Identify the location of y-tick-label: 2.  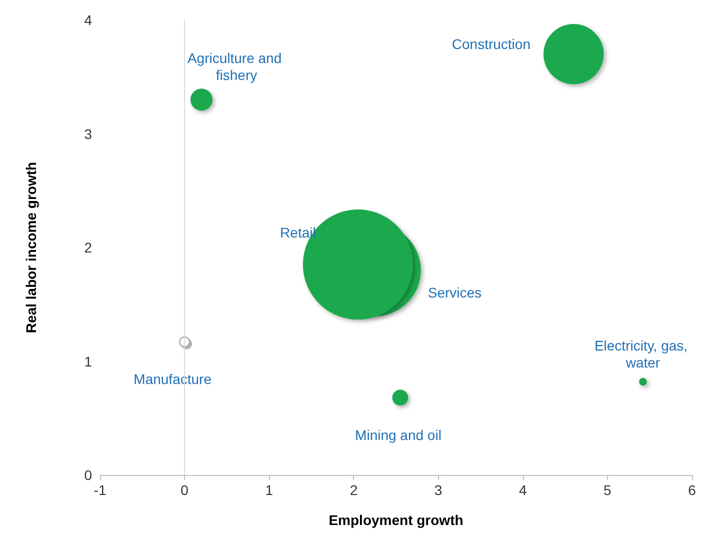
(88, 248).